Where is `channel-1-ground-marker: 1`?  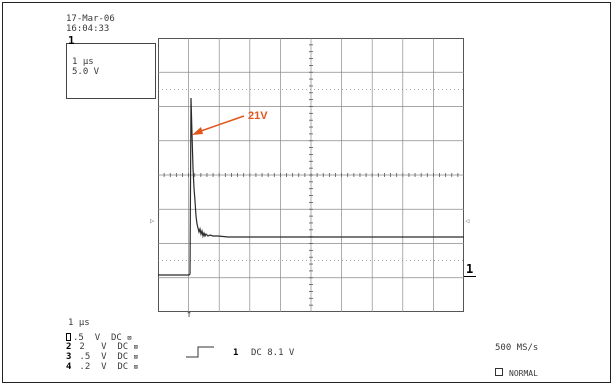
channel-1-ground-marker: 1 is located at coordinates (470, 269).